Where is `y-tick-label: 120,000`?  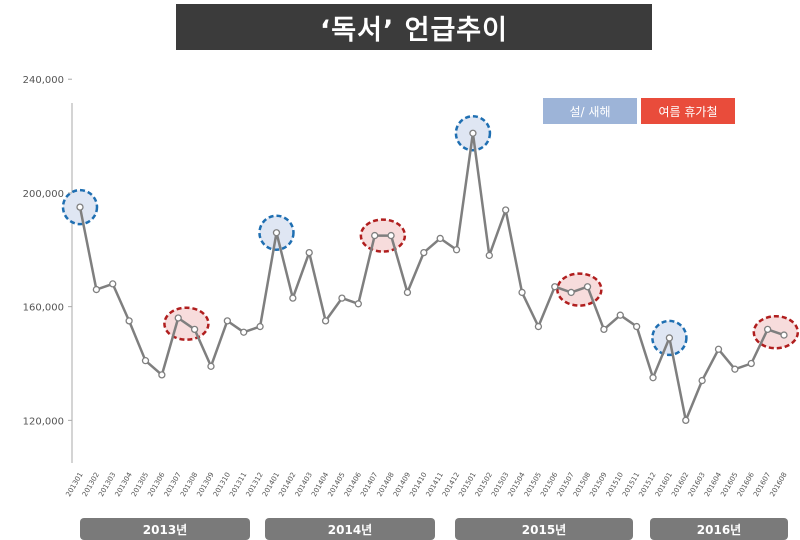
y-tick-label: 120,000 is located at coordinates (43, 421).